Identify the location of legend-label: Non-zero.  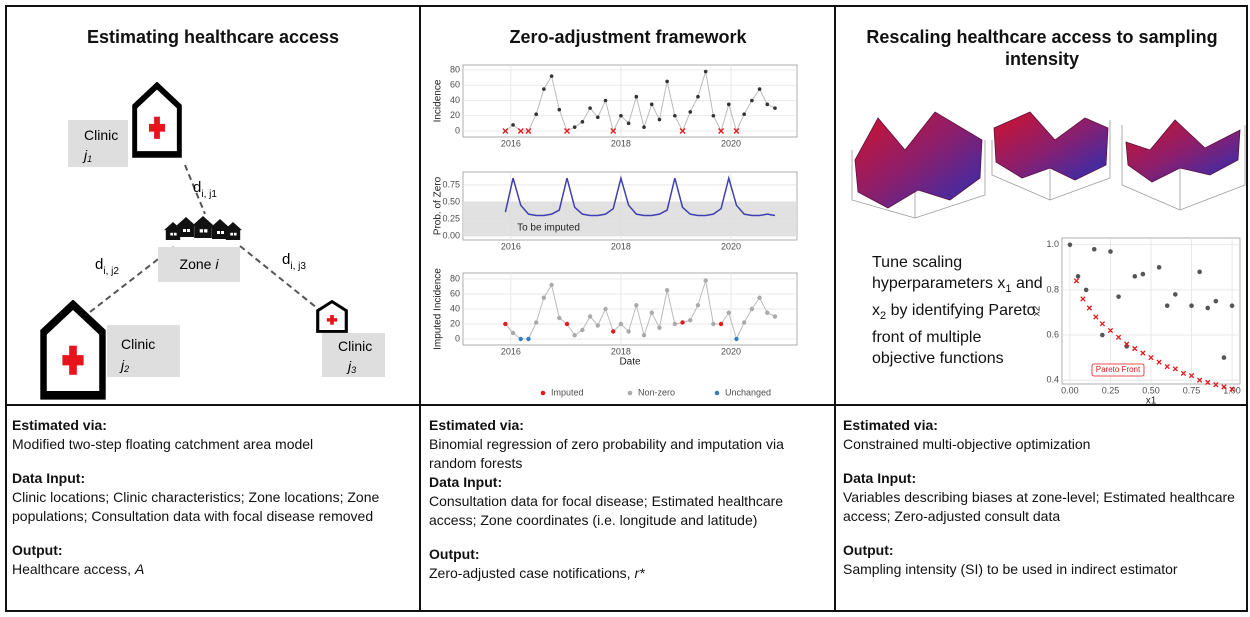
(656, 392).